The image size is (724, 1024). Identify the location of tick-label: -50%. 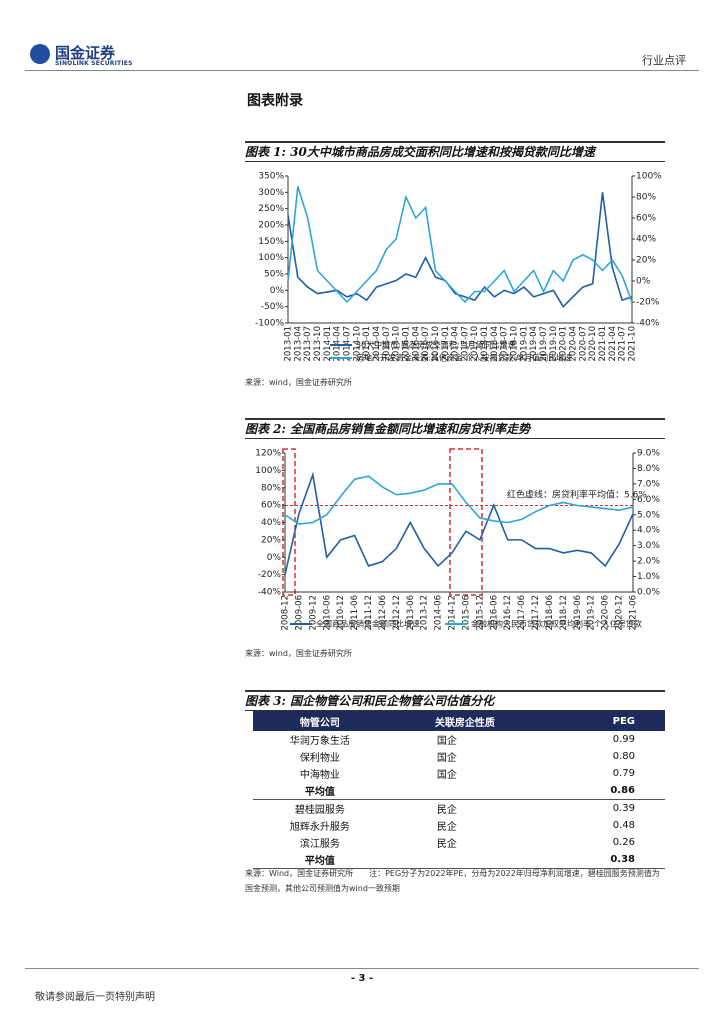
(273, 307).